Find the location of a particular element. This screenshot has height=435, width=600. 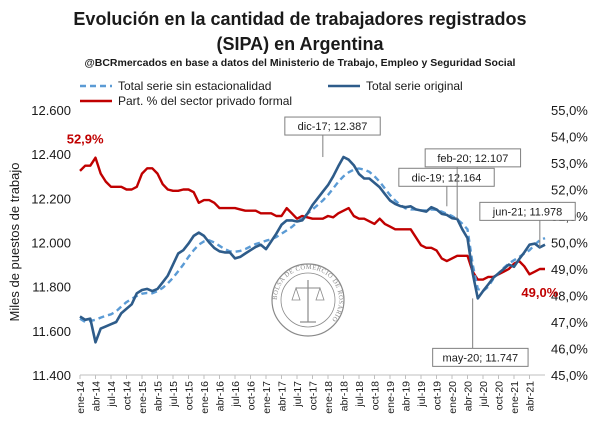

watermark-logo: BOLSA DE COMERCIO DE ROSARIO is located at coordinates (308, 300).